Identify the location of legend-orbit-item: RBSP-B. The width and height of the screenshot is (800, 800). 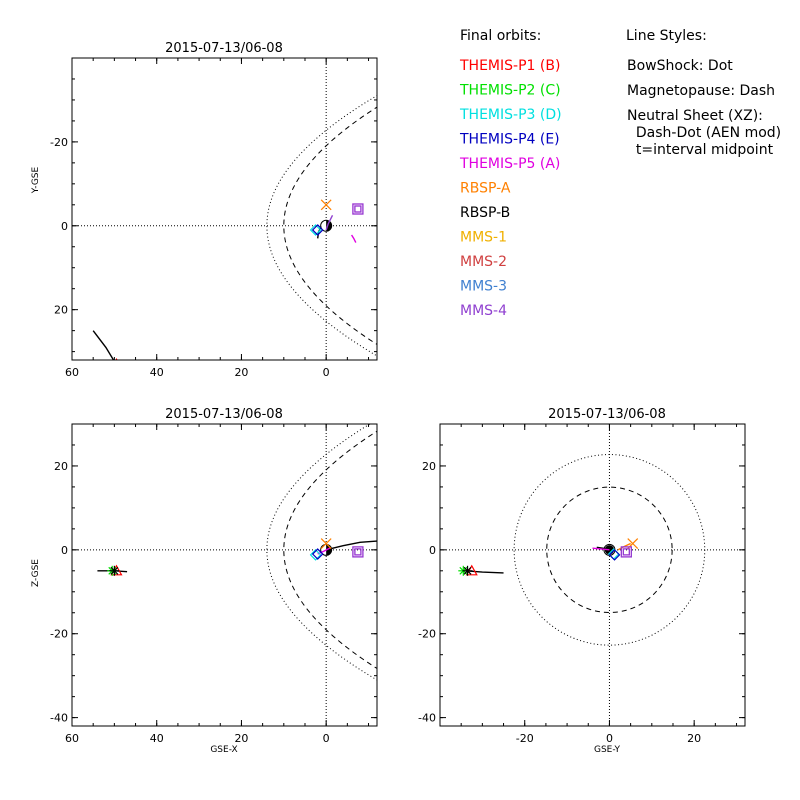
(485, 213).